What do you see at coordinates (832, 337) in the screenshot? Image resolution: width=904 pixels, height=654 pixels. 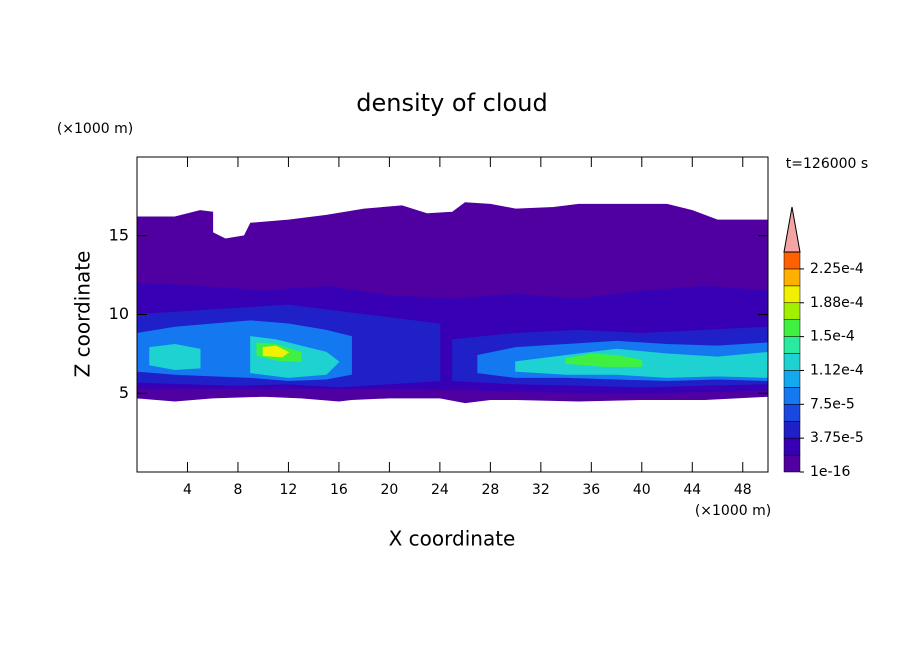 I see `colorbar-tick-label: 1.5e-4` at bounding box center [832, 337].